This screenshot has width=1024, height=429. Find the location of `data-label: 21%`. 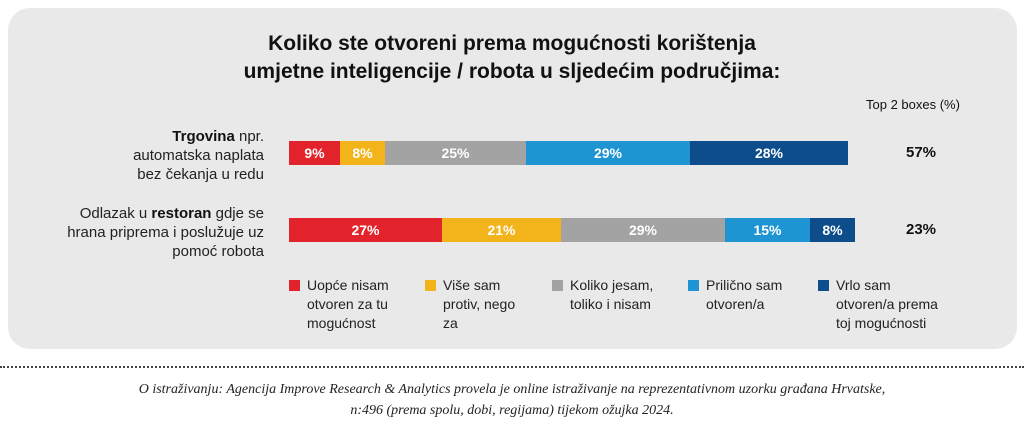

data-label: 21% is located at coordinates (501, 230).